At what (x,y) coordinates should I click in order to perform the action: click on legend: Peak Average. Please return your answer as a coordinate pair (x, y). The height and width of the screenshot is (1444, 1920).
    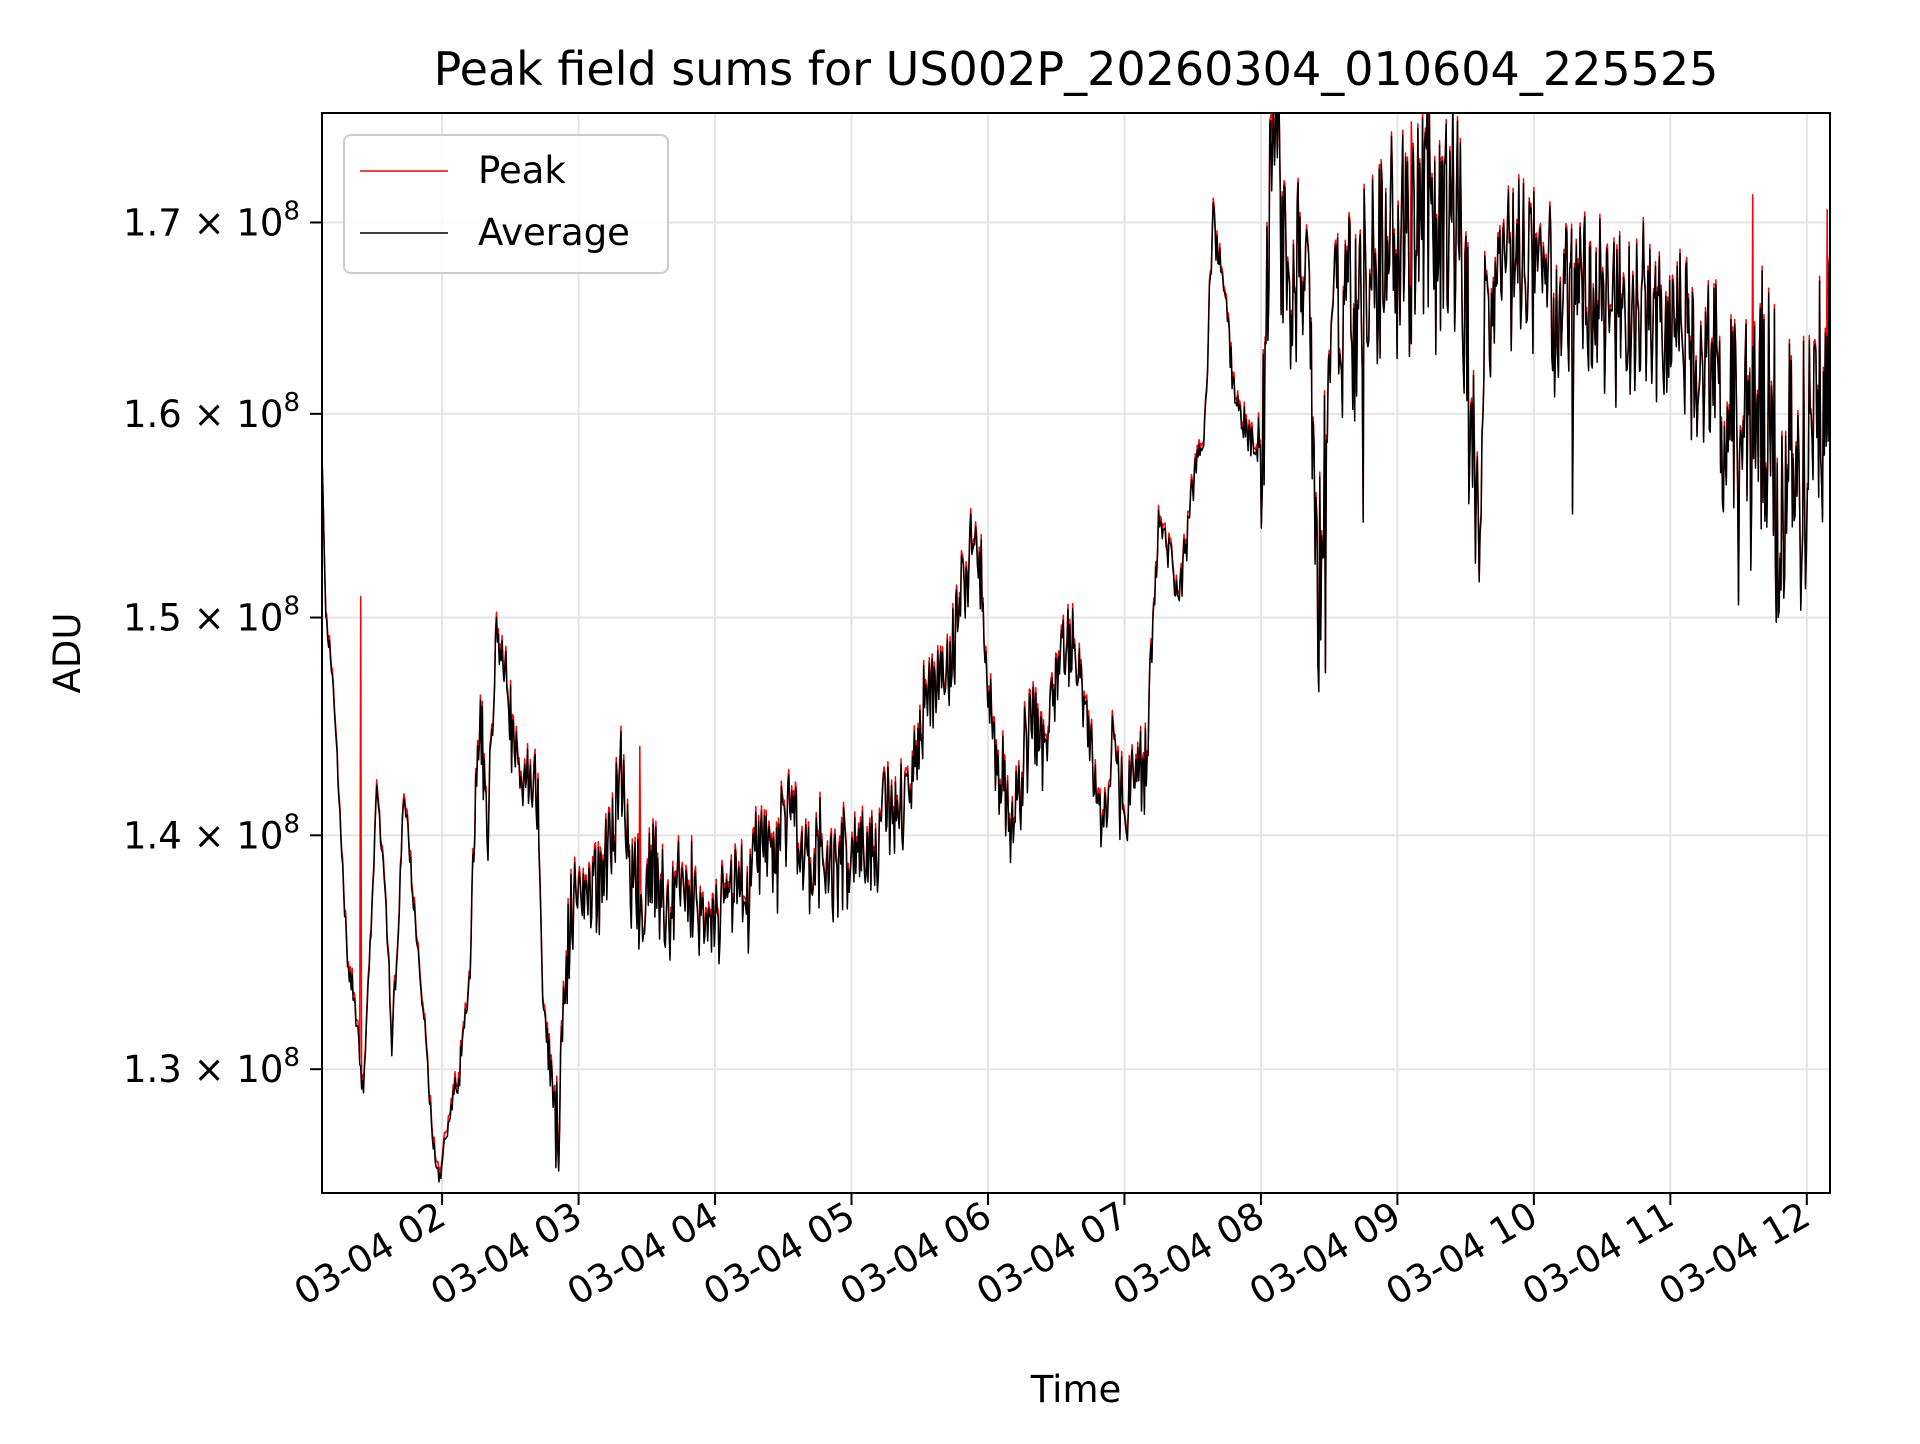
    Looking at the image, I should click on (506, 204).